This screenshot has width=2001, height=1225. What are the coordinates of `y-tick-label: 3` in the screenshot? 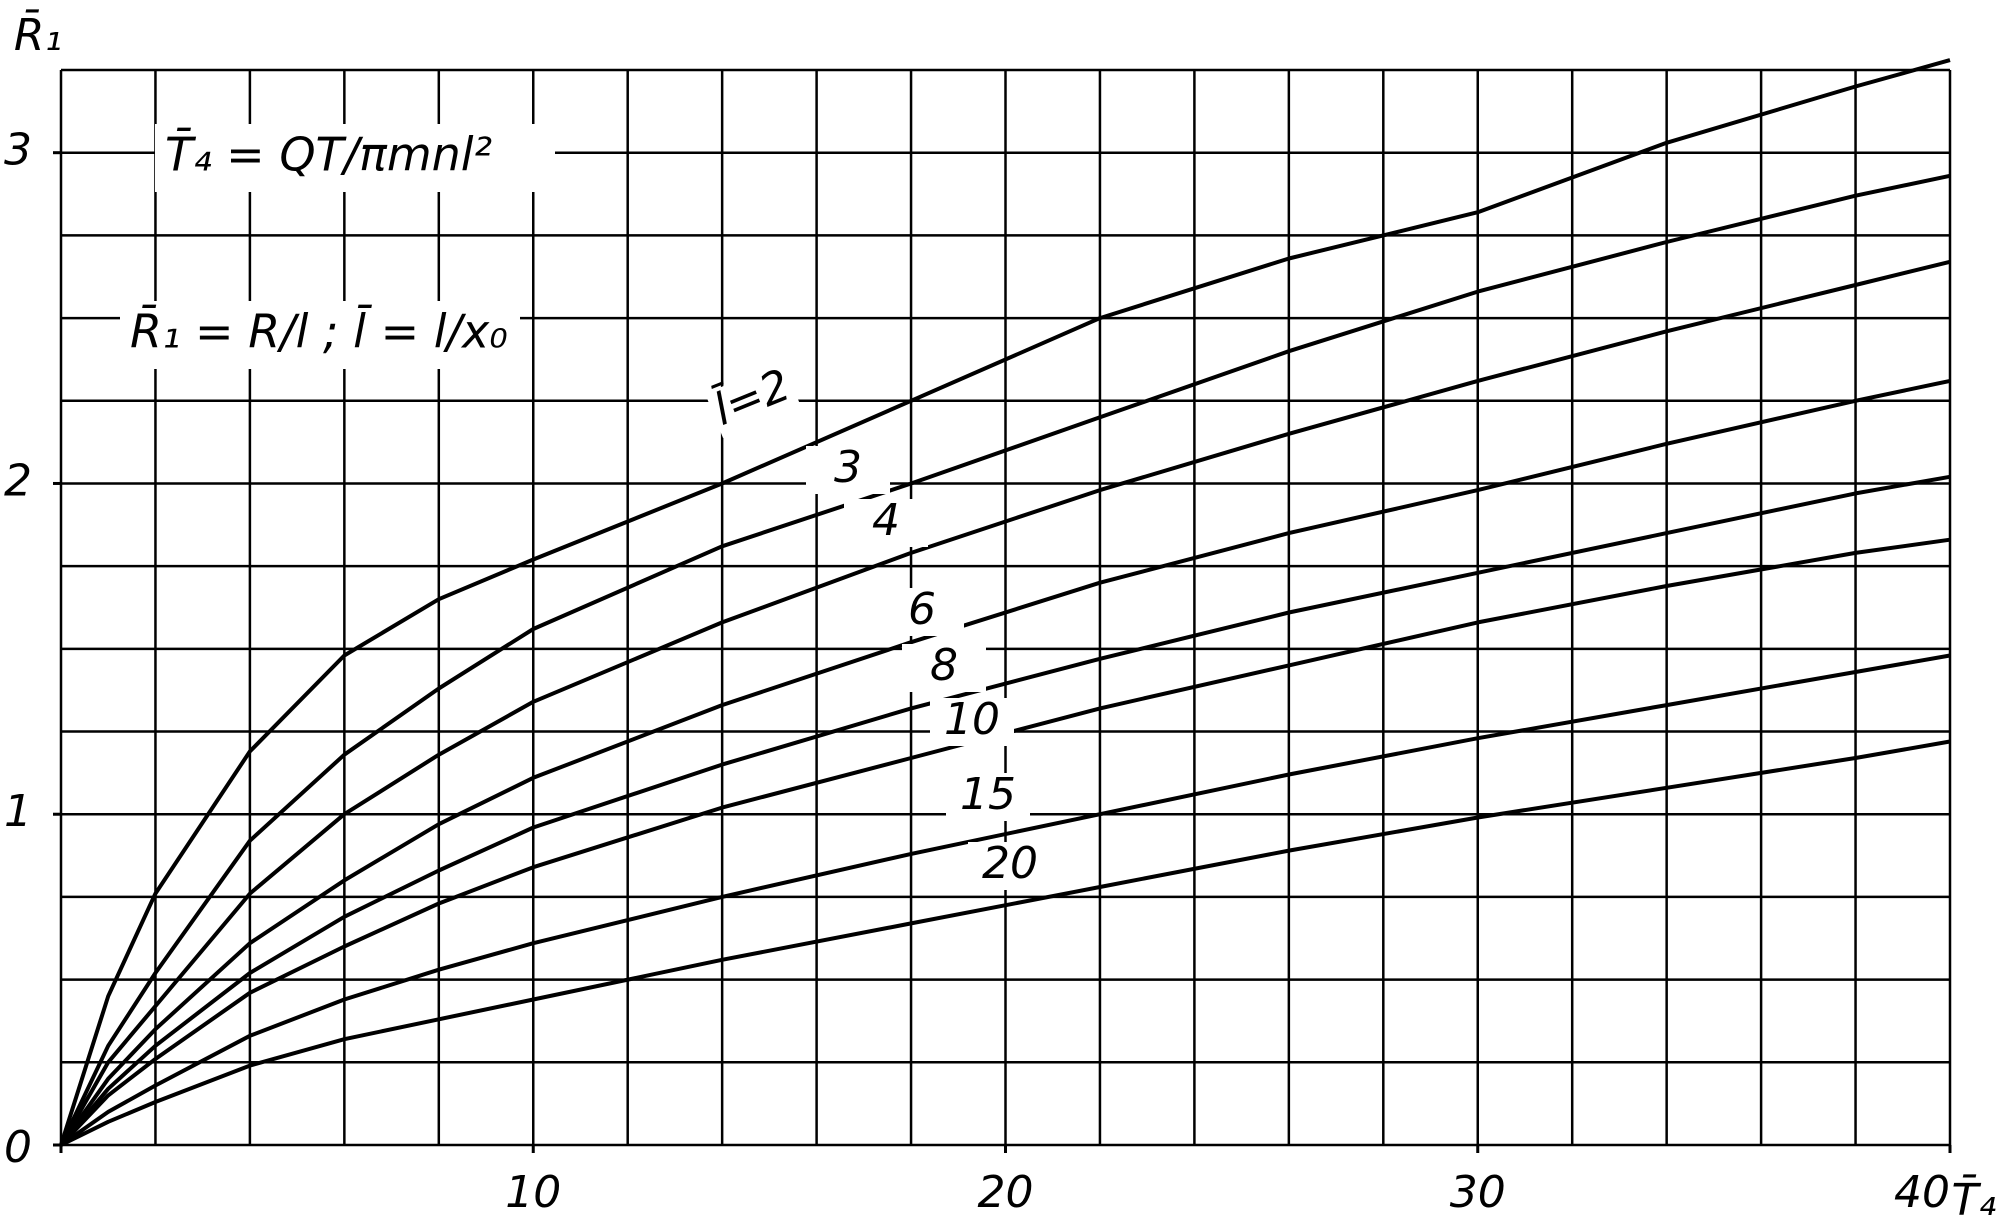 It's located at (18, 150).